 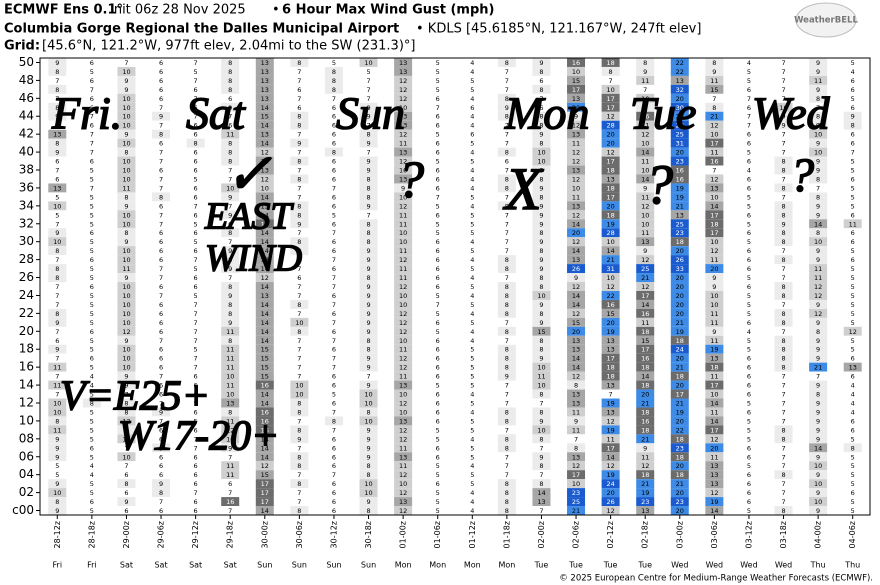 What do you see at coordinates (680, 260) in the screenshot?
I see `cell-label: 26` at bounding box center [680, 260].